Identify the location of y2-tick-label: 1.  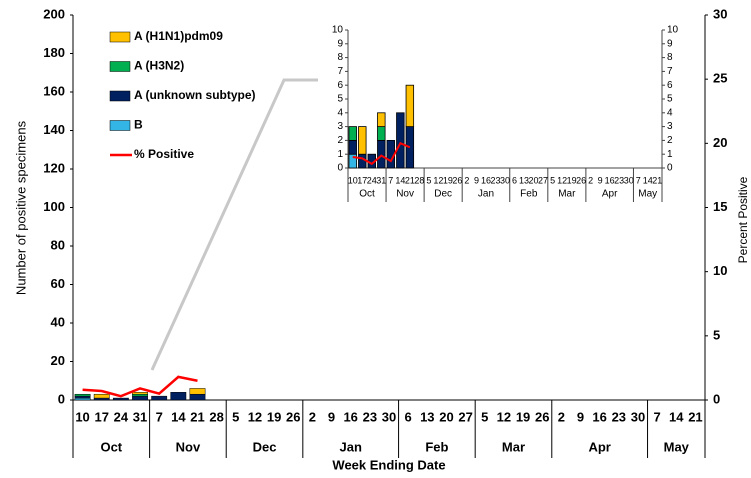
(670, 154).